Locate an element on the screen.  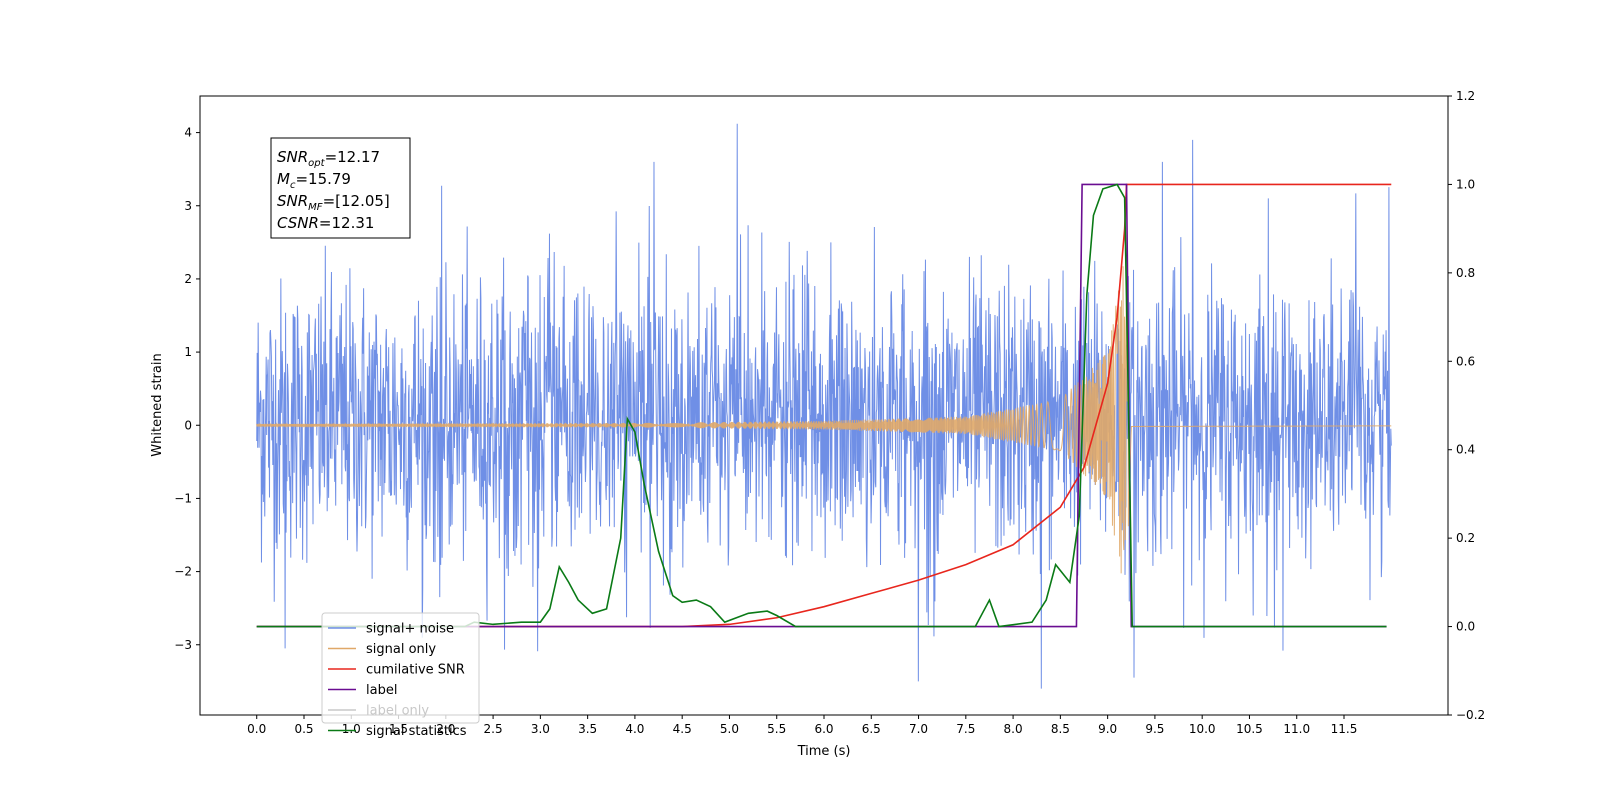
legend-frame is located at coordinates (400, 668).